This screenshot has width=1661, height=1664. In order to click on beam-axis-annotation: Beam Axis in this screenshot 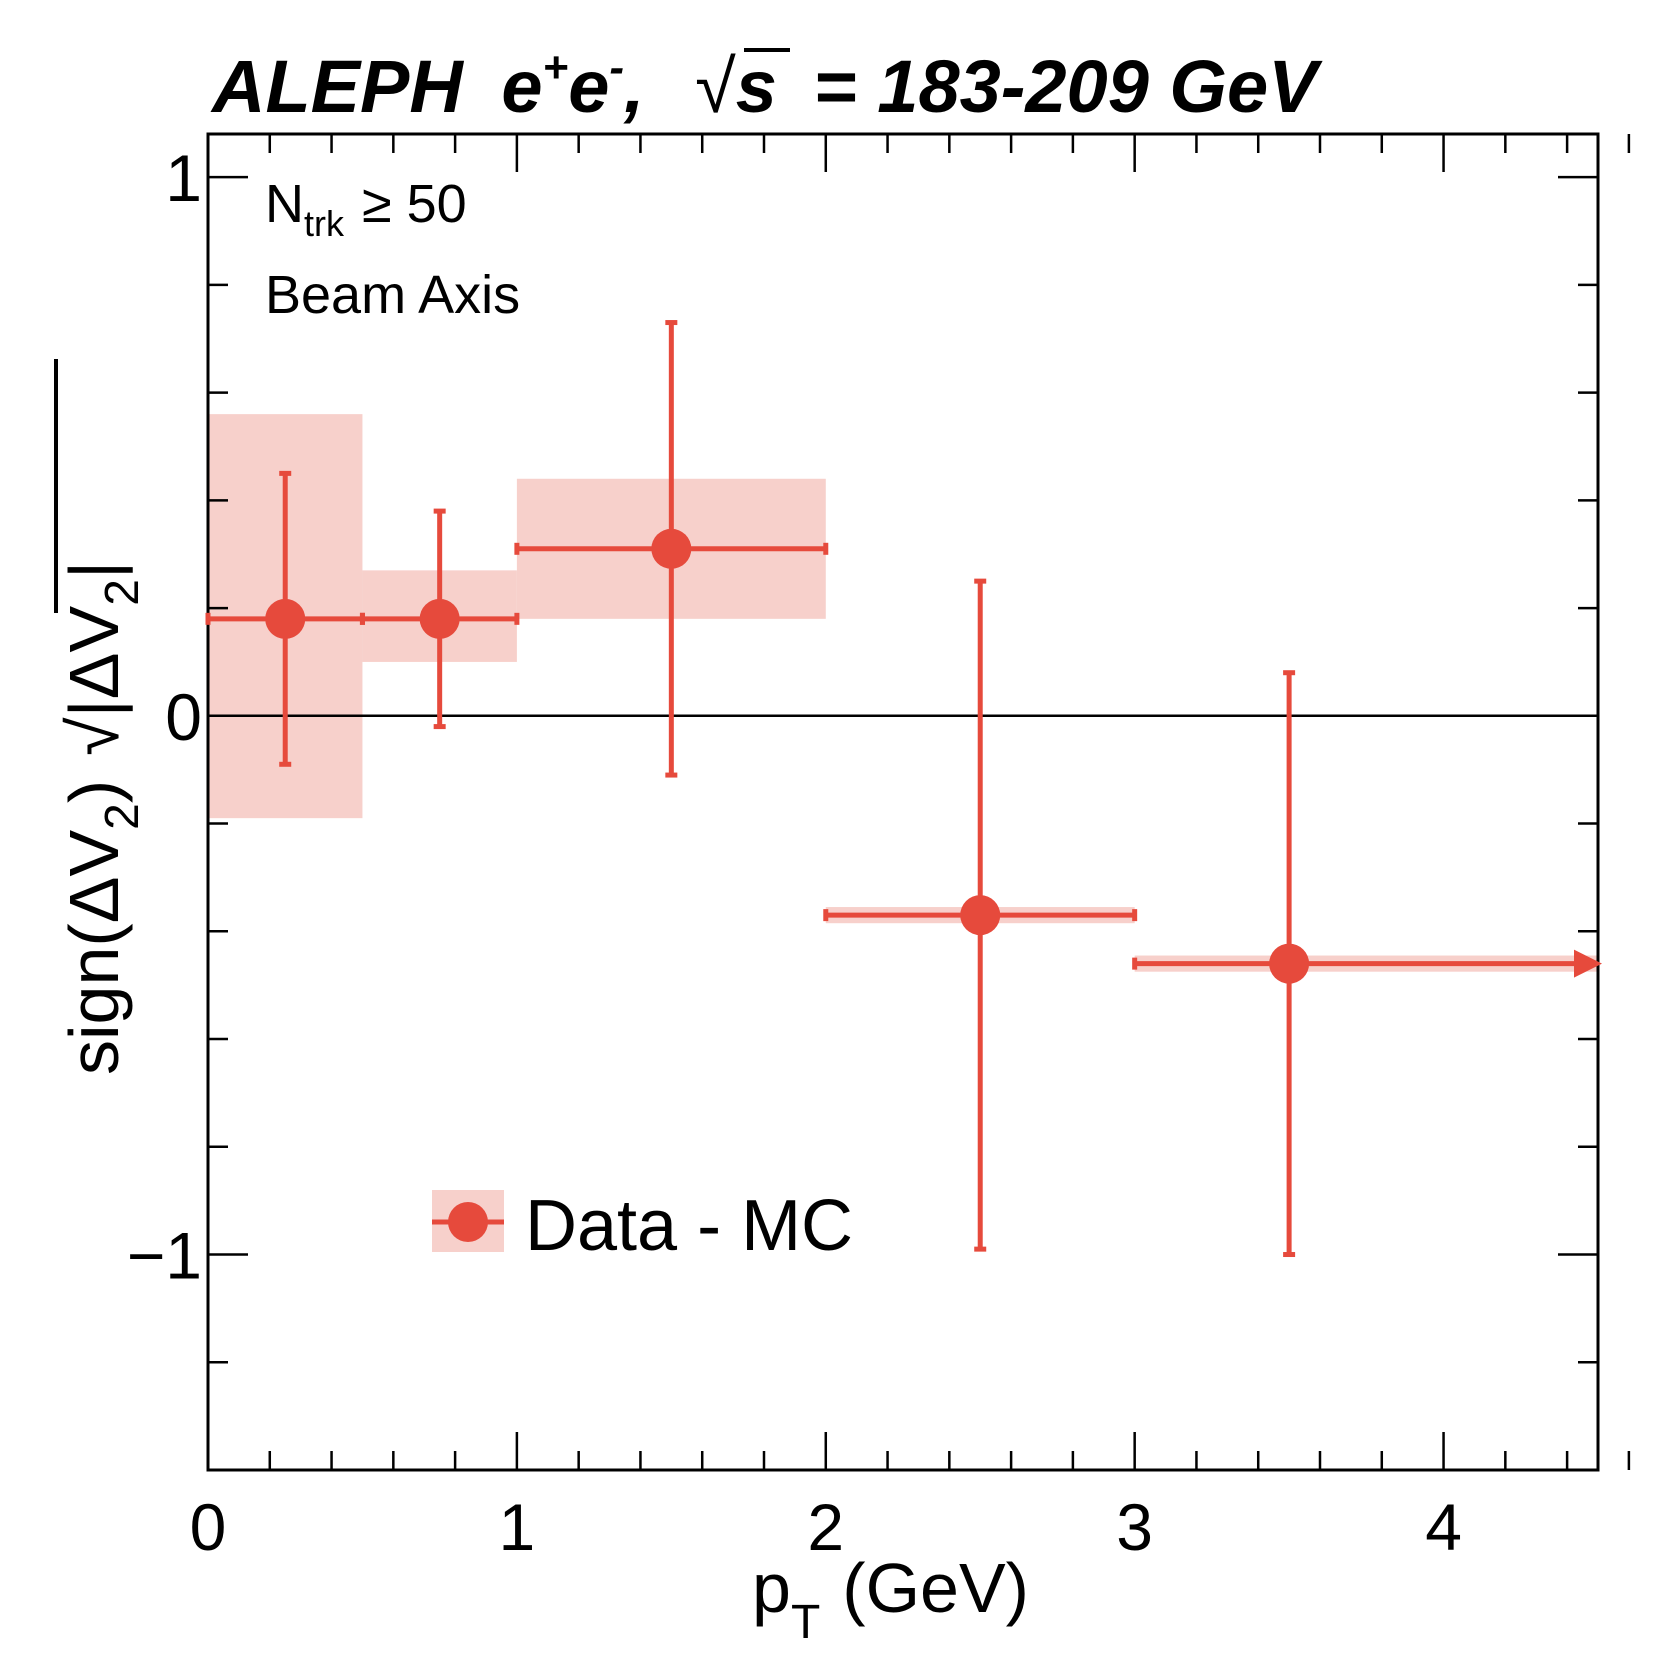, I will do `click(392, 295)`.